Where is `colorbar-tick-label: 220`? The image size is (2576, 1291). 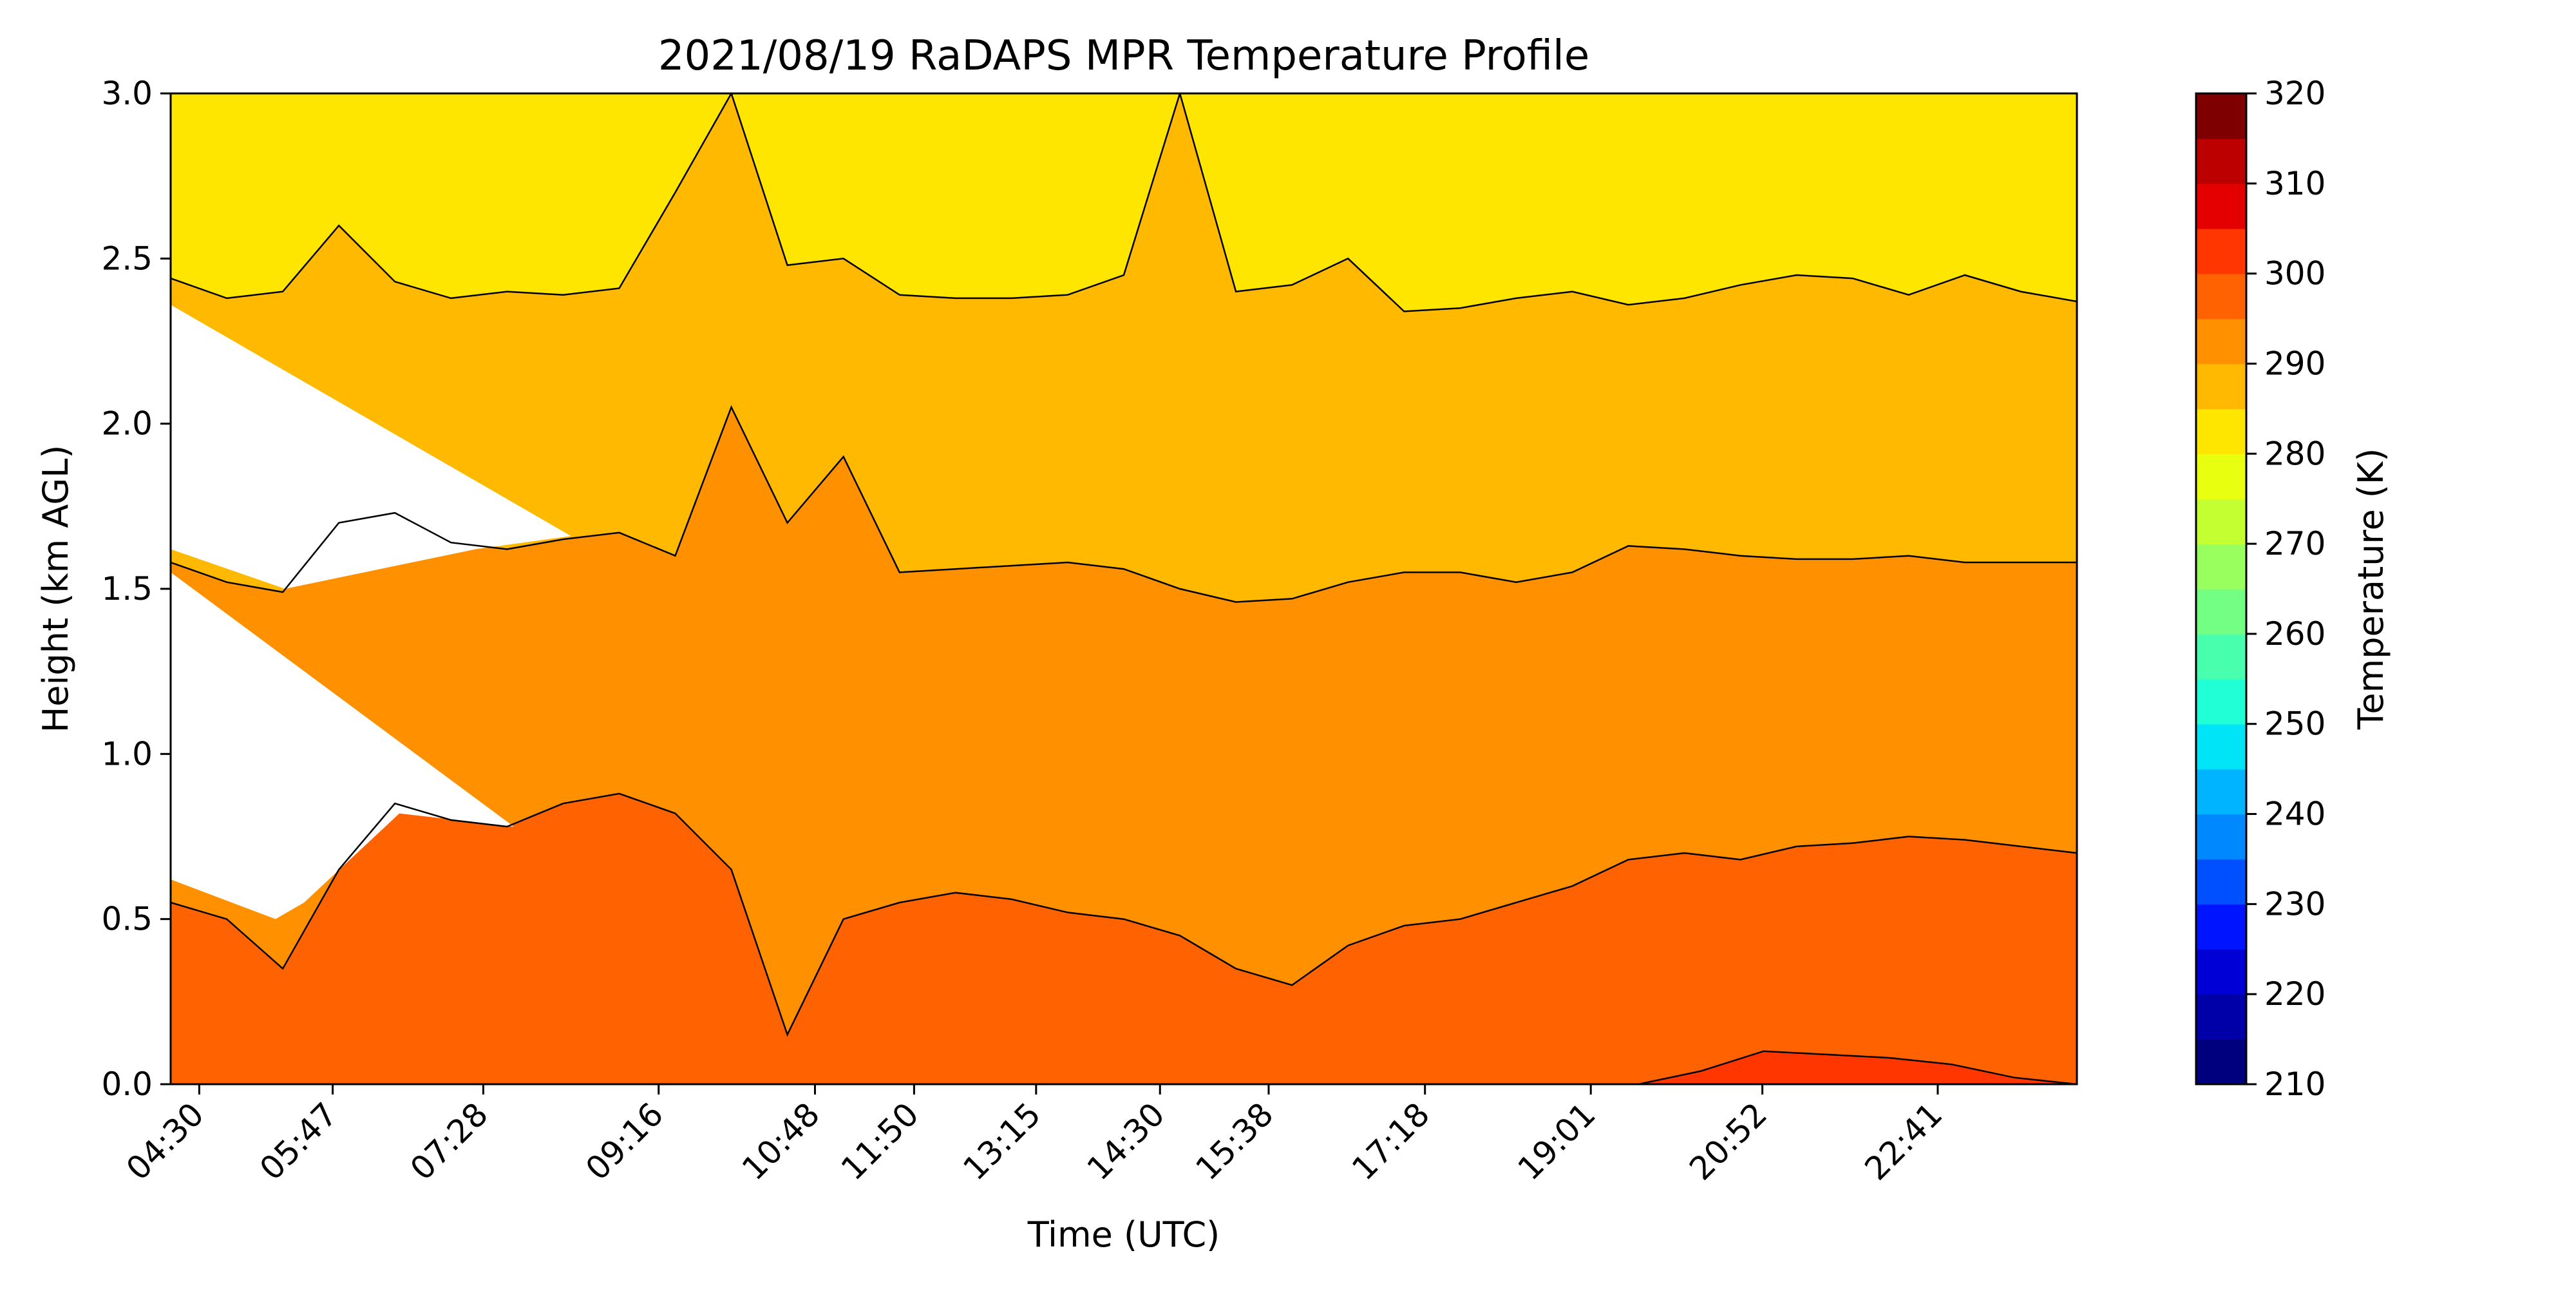 colorbar-tick-label: 220 is located at coordinates (2295, 994).